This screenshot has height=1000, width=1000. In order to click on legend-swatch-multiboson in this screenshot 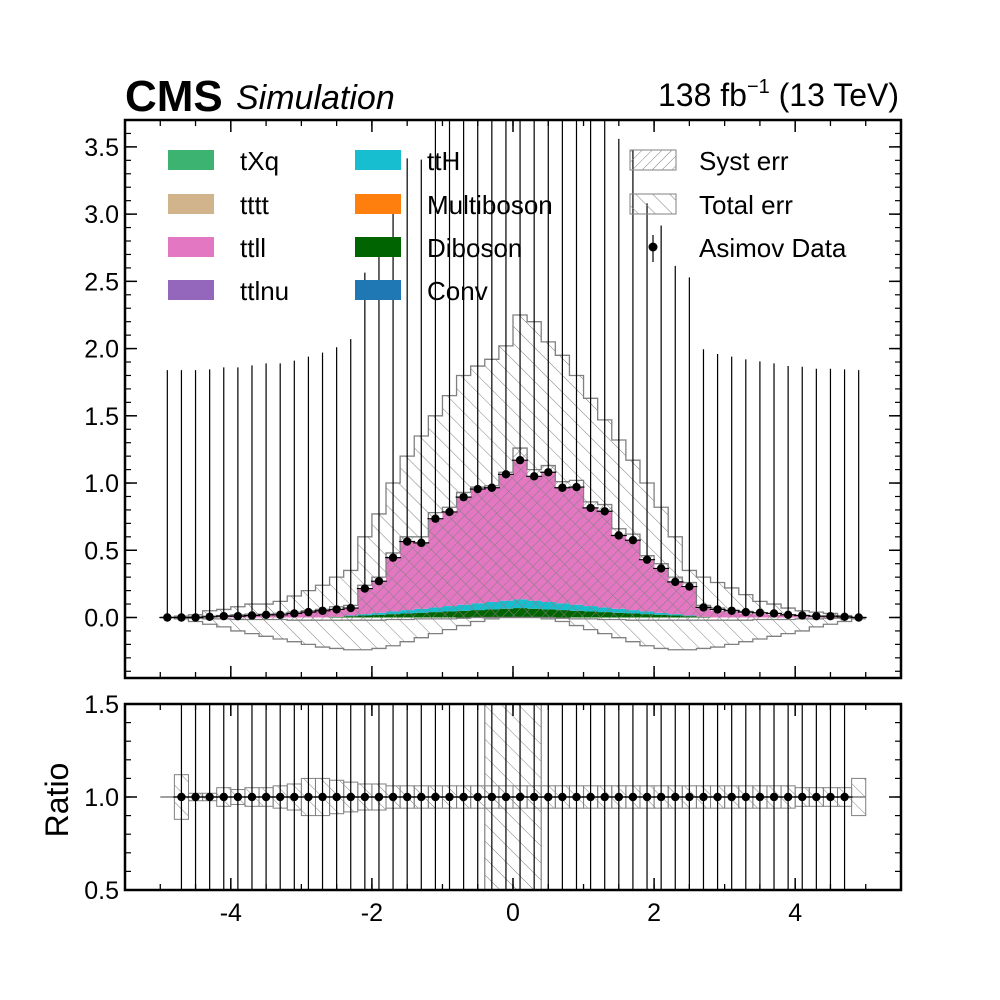, I will do `click(378, 204)`.